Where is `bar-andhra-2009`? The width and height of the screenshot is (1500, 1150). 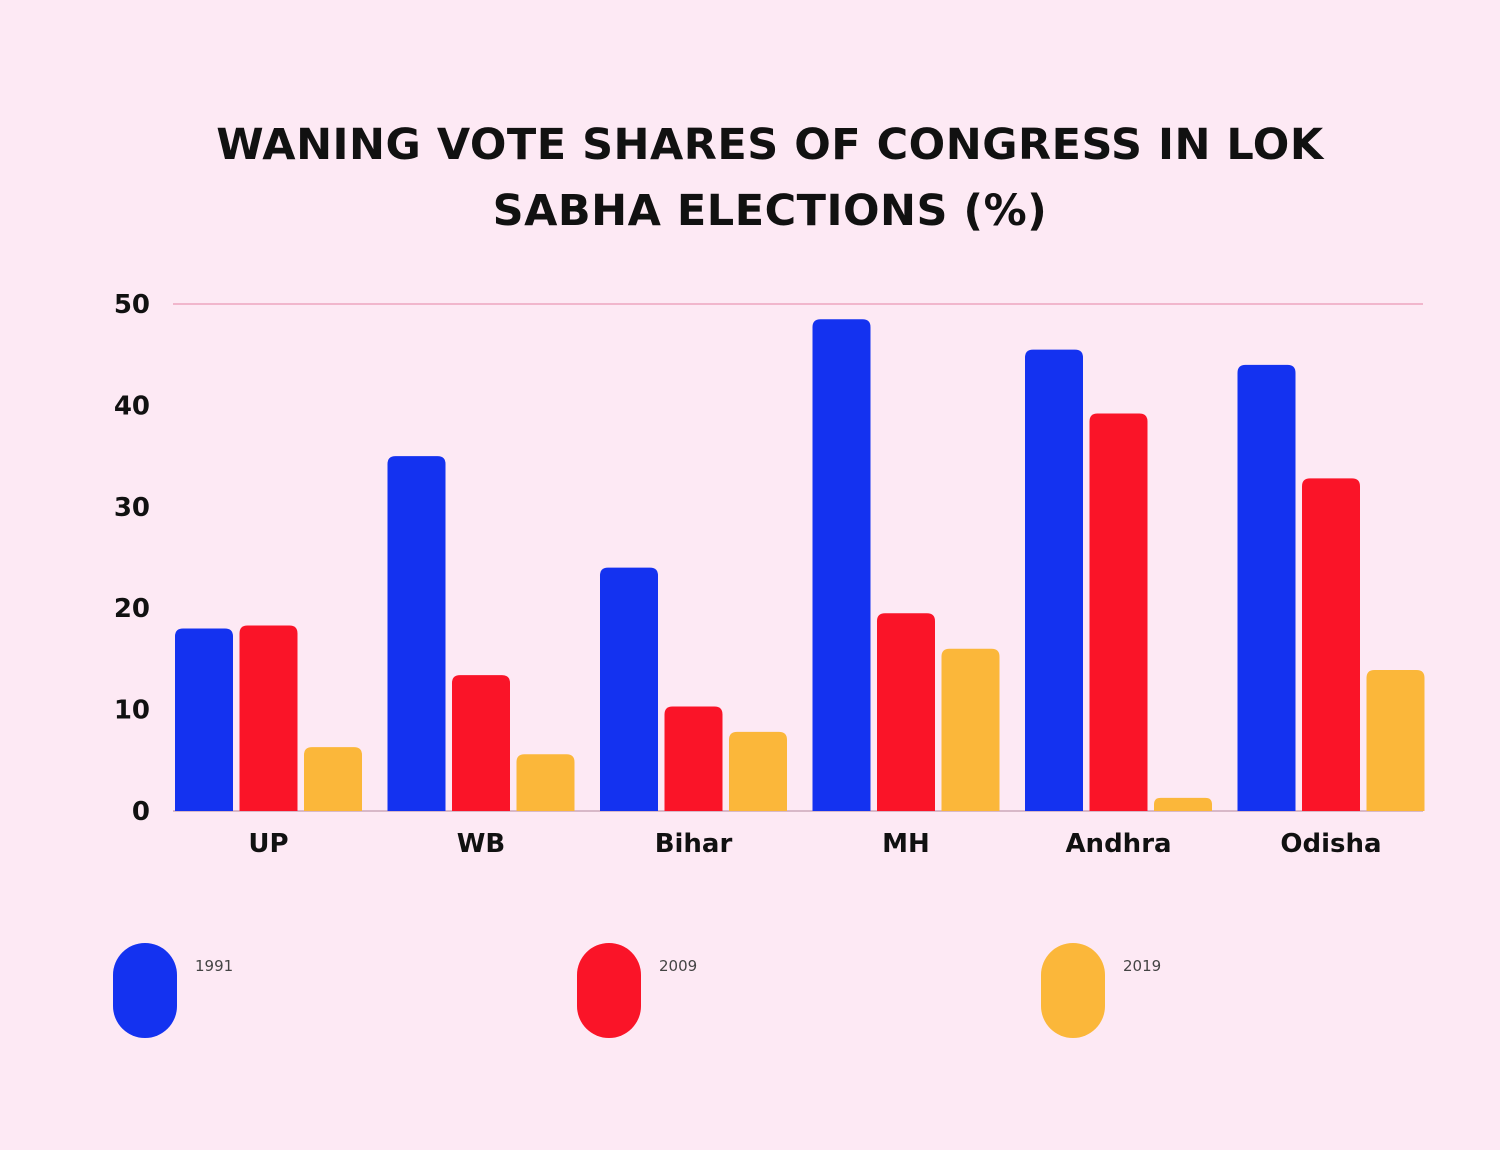 bar-andhra-2009 is located at coordinates (1118, 612).